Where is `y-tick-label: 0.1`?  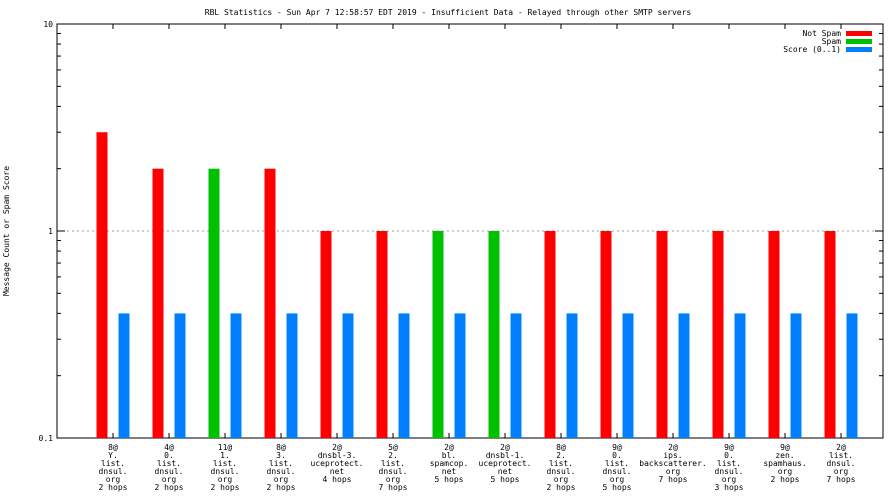
y-tick-label: 0.1 is located at coordinates (46, 438).